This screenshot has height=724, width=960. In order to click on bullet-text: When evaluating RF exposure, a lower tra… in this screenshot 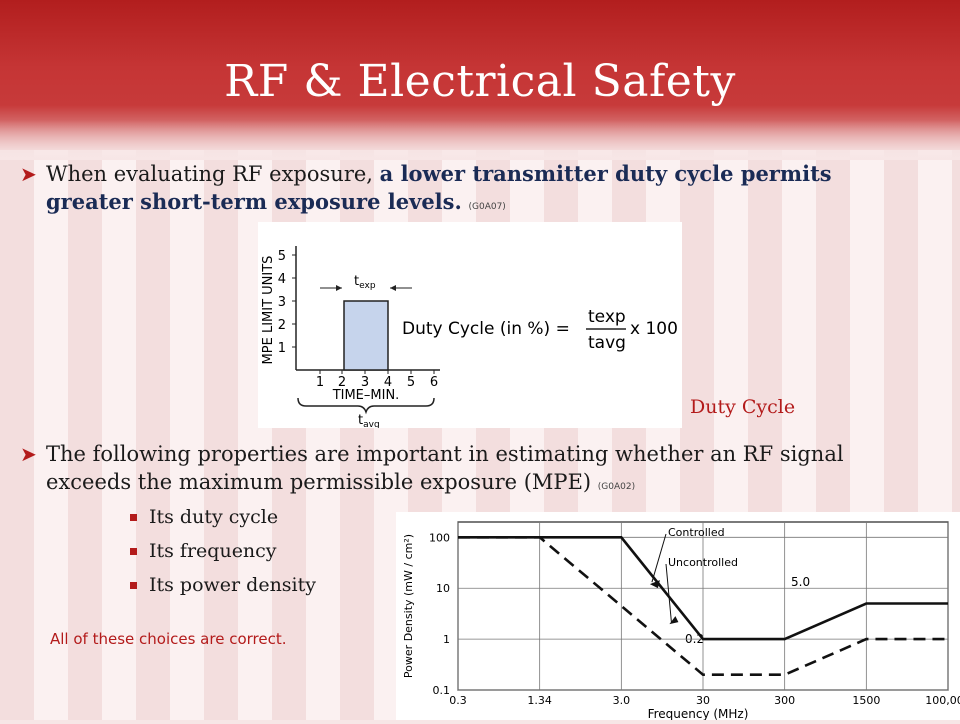, I will do `click(446, 190)`.